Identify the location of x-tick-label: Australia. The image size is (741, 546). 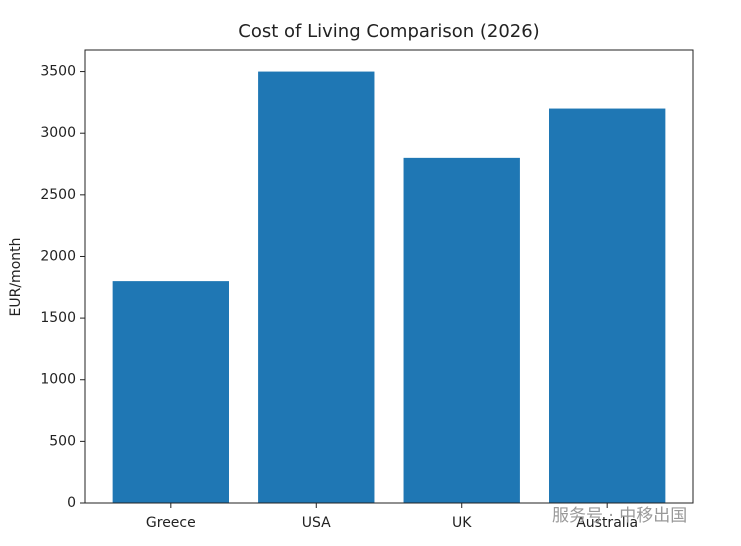
(607, 523).